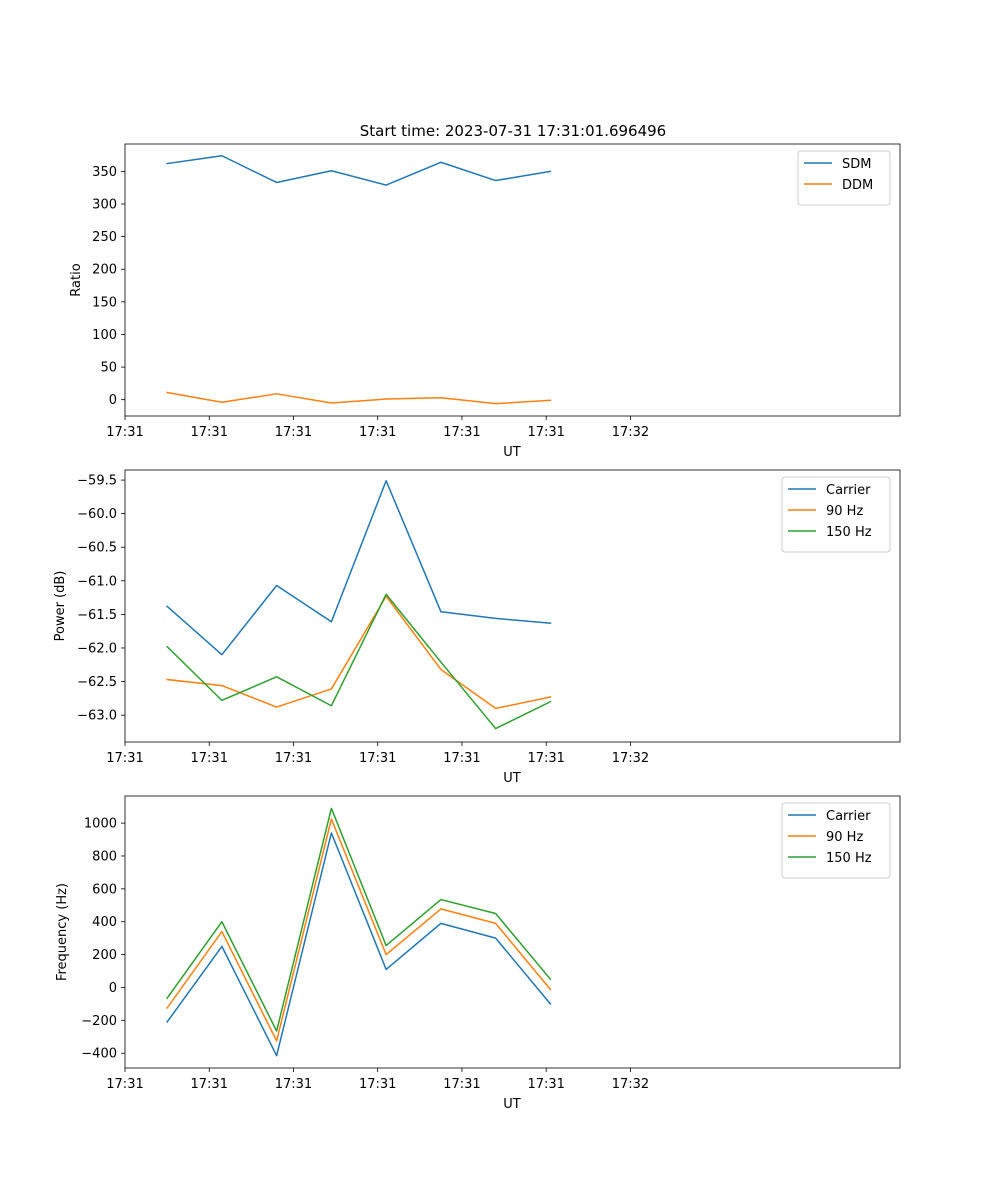 This screenshot has width=1000, height=1200. What do you see at coordinates (630, 432) in the screenshot?
I see `ratio-x-tick-label: 17:32` at bounding box center [630, 432].